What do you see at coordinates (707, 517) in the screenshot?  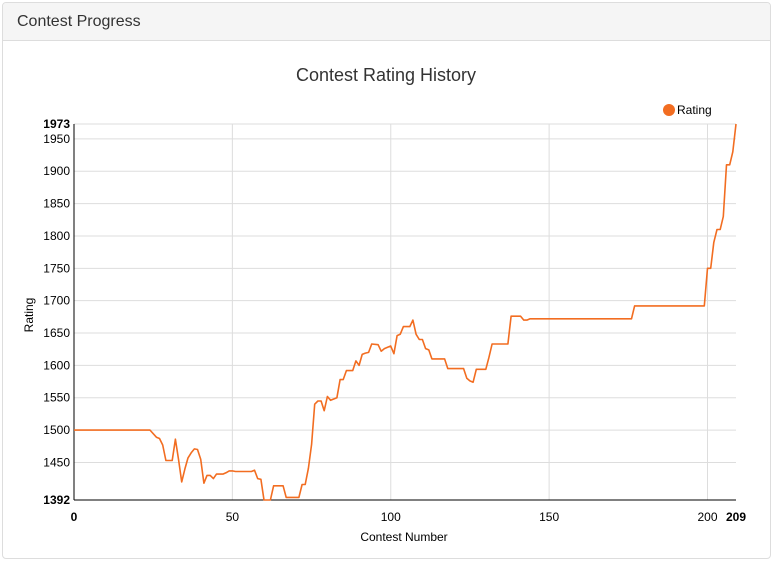 I see `x-tick-label: 200` at bounding box center [707, 517].